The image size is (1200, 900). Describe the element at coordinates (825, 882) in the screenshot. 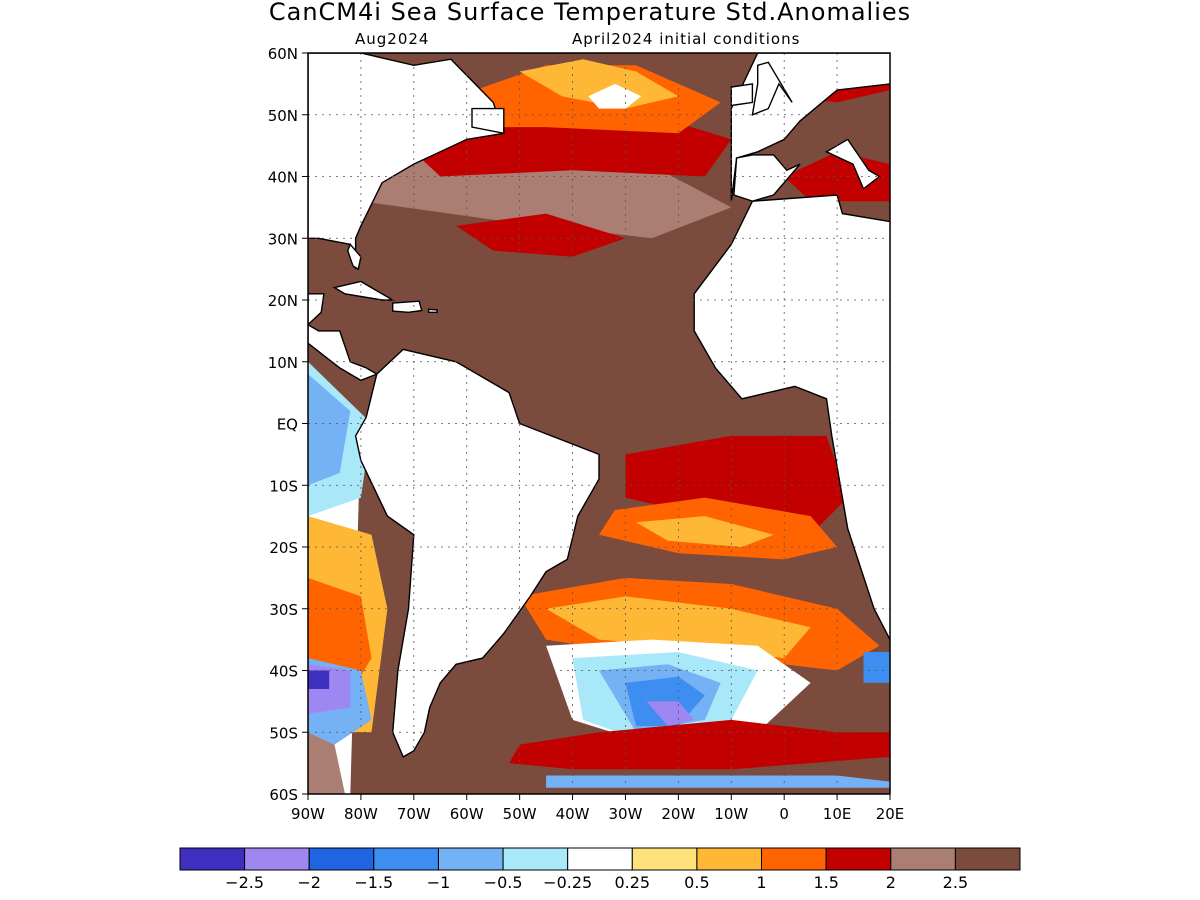

I see `colorbar-label: 1.5` at that location.